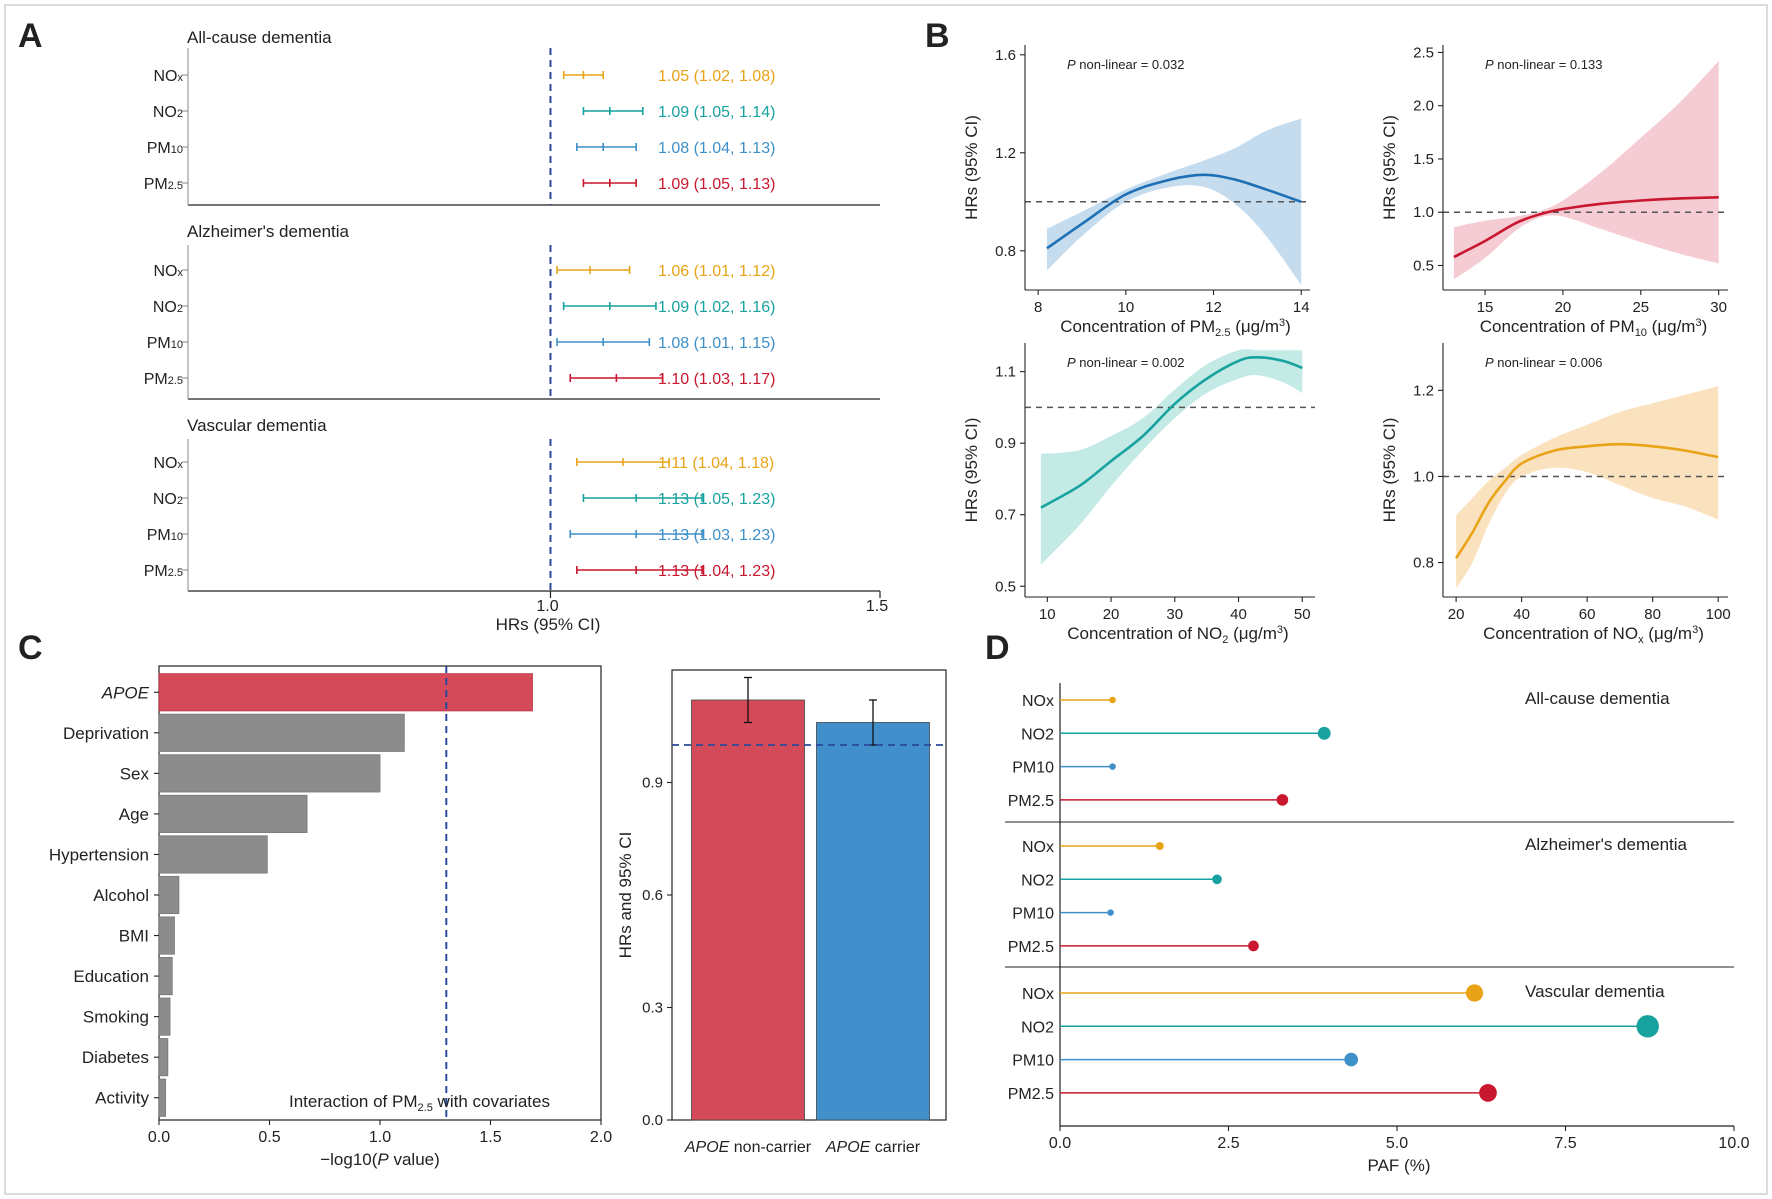  Describe the element at coordinates (1733, 1143) in the screenshot. I see `paf-x-tick-label: 10.0` at that location.